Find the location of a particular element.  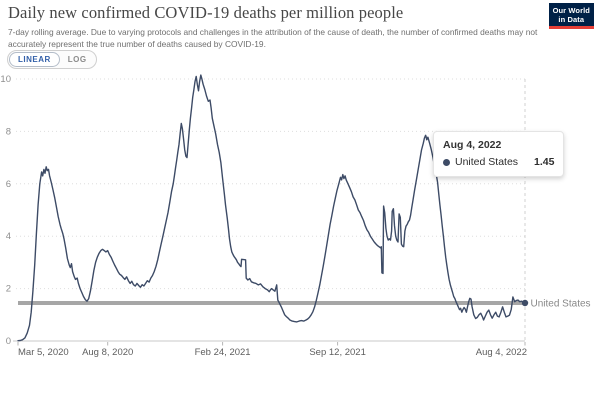

owid-logo: Our World in Data is located at coordinates (571, 16).